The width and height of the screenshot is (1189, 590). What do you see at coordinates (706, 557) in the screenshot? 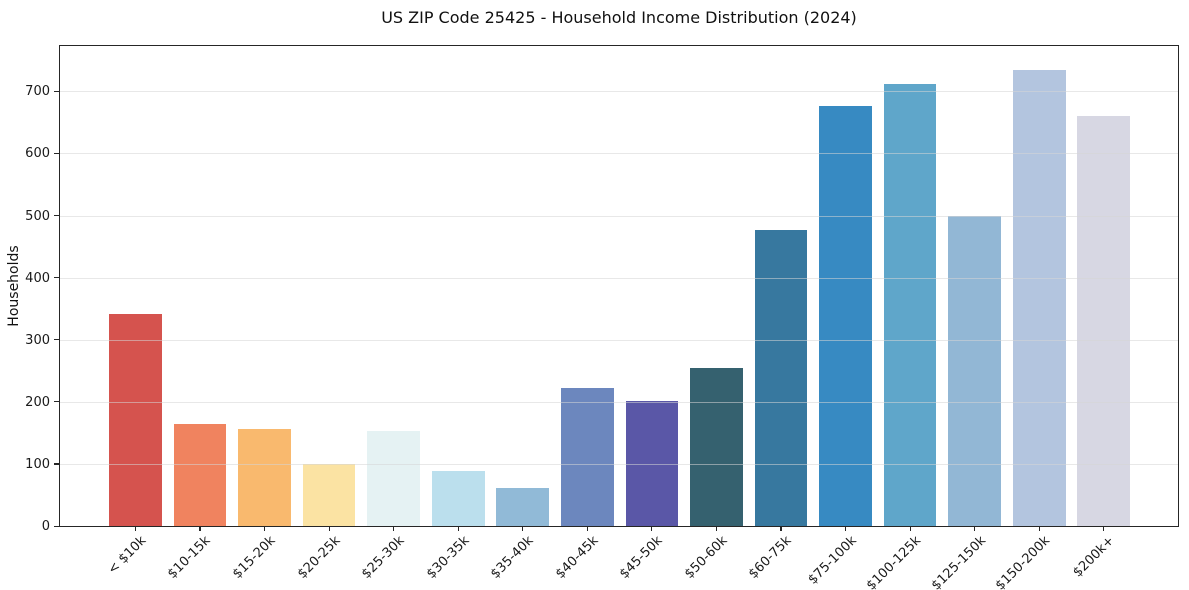
I see `x-tick-label: $50-60k` at bounding box center [706, 557].